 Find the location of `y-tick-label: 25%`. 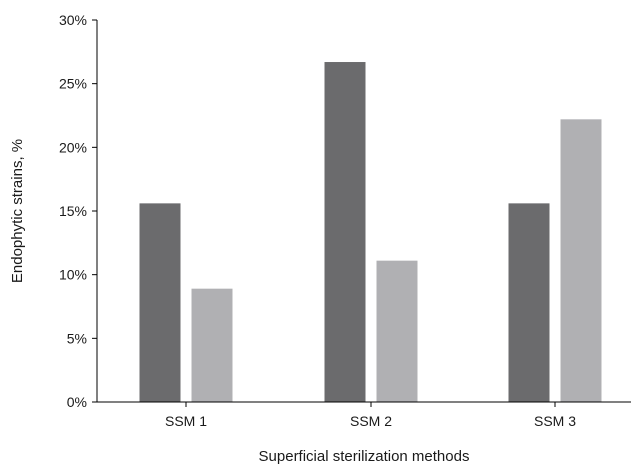

y-tick-label: 25% is located at coordinates (73, 84).